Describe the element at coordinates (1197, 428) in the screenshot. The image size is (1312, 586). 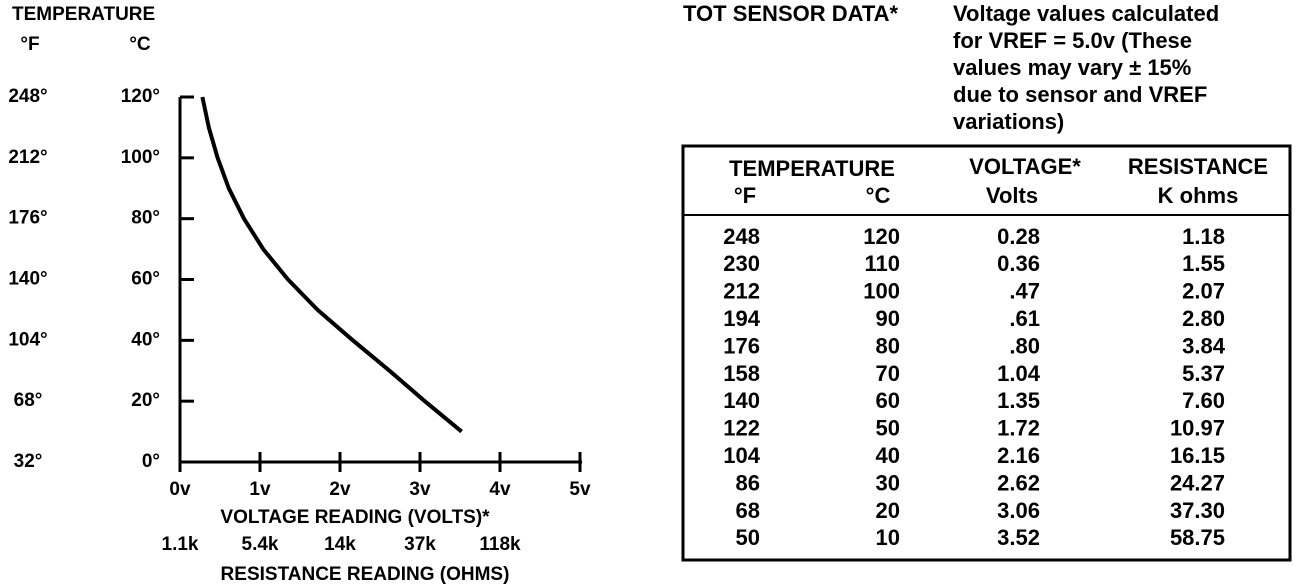
I see `table-cell: 10.97` at that location.